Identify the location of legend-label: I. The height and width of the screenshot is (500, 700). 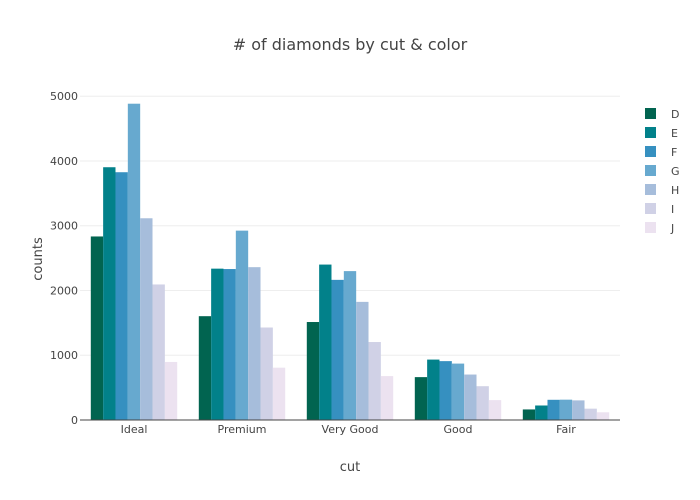
(672, 209).